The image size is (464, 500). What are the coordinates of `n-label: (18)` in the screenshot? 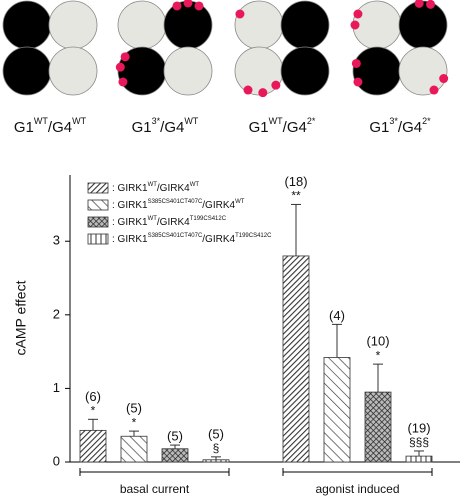 It's located at (295, 181).